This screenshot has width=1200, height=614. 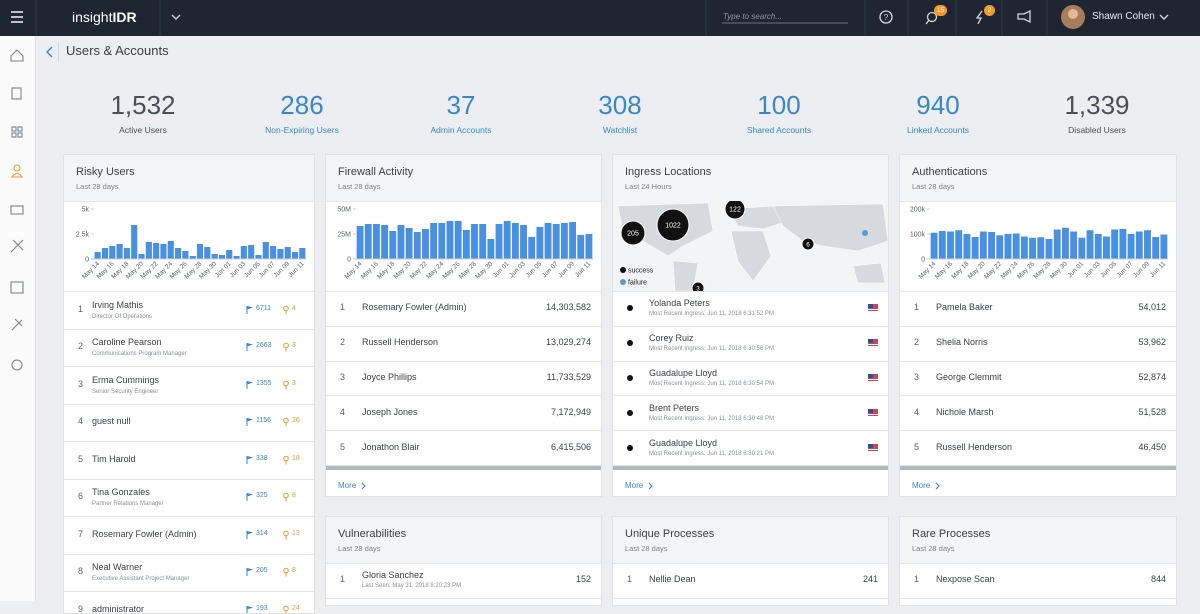 I want to click on user-chevron, so click(x=1164, y=17).